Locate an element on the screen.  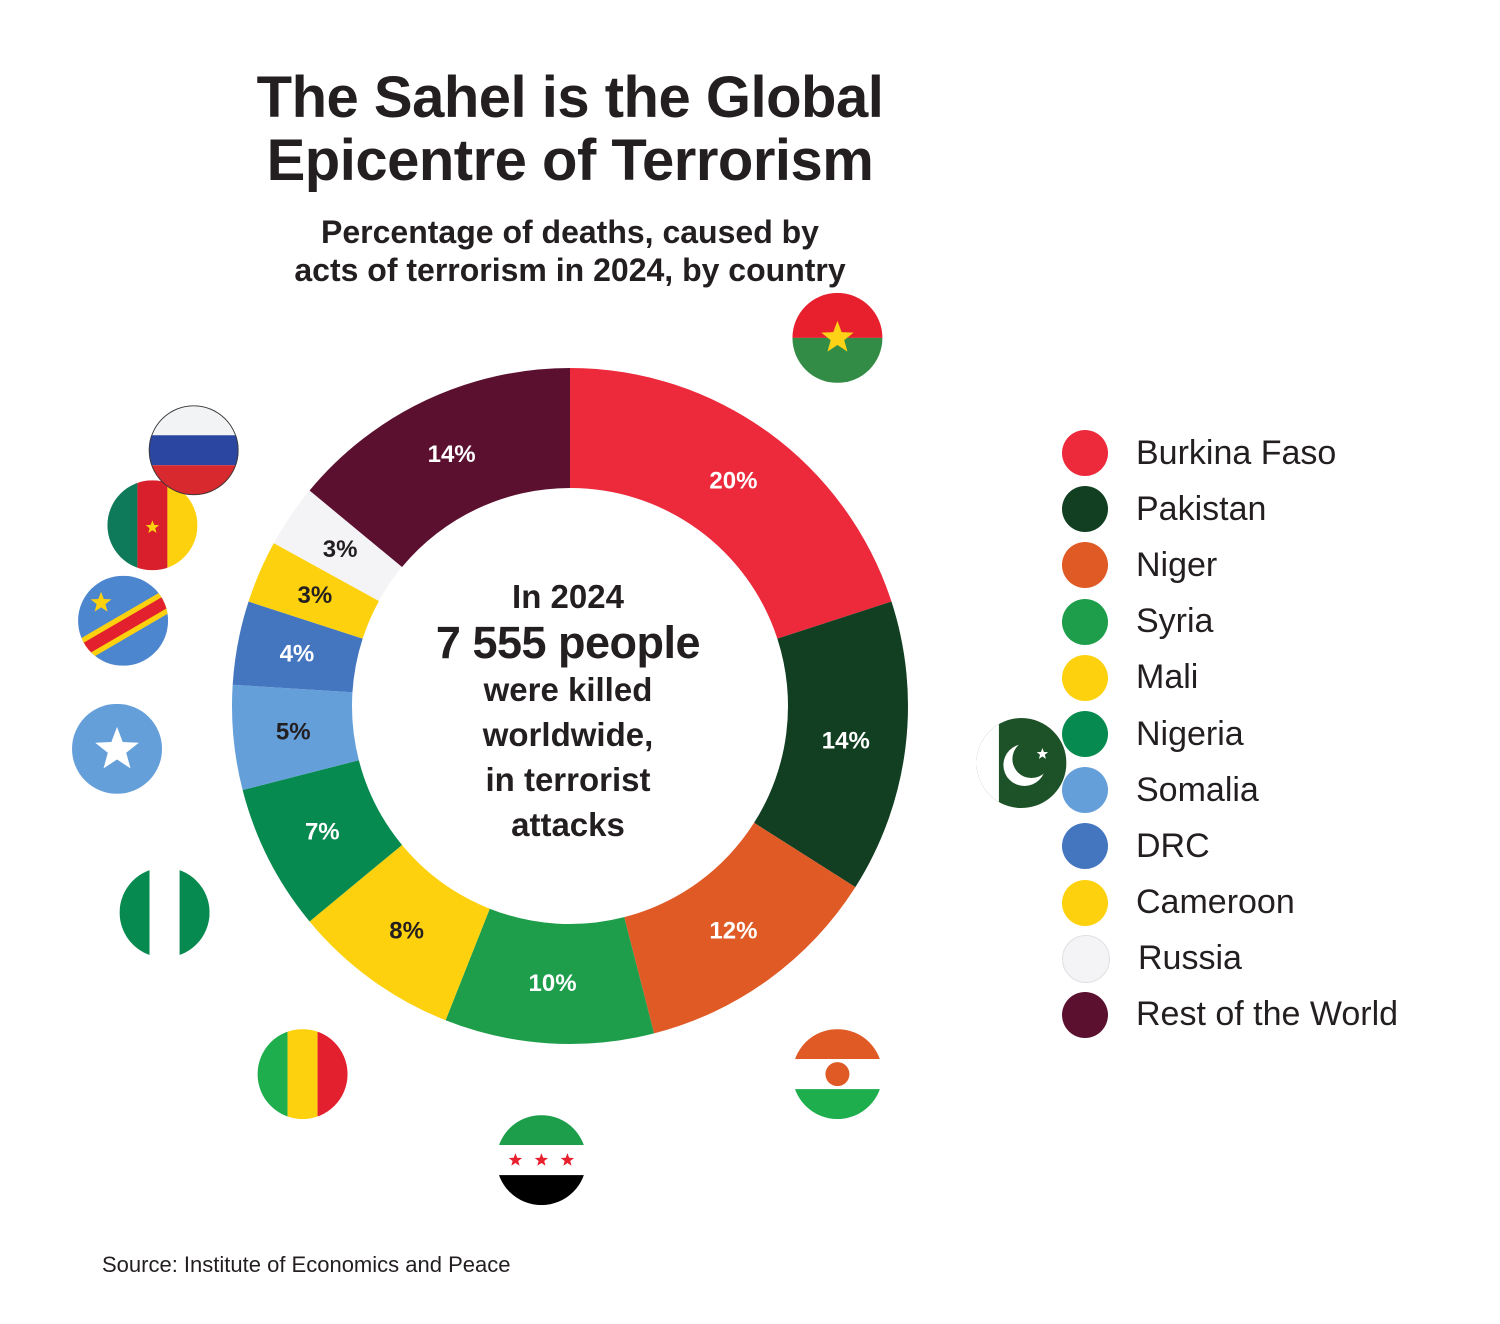
legend-item: Cameroon is located at coordinates (1272, 903).